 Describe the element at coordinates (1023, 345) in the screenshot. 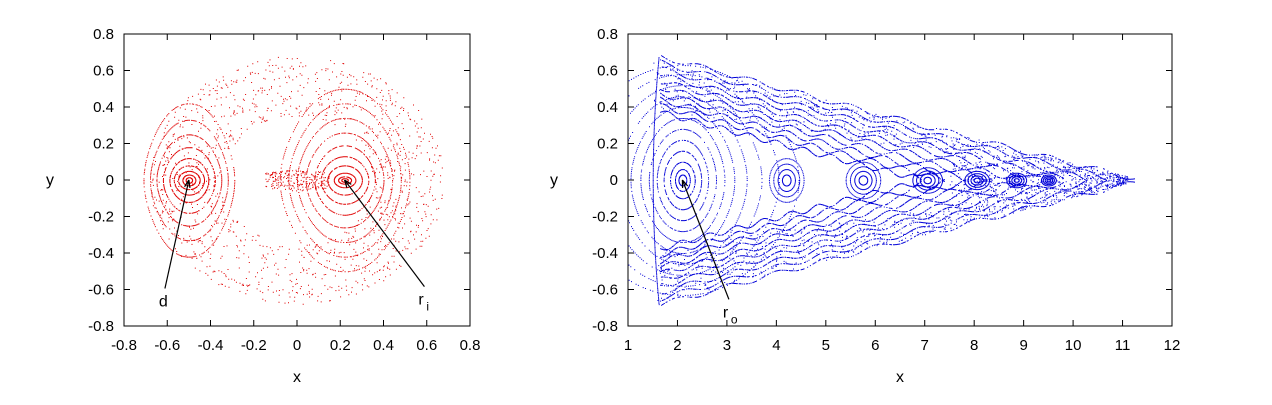

I see `x-tick-label: 9` at that location.